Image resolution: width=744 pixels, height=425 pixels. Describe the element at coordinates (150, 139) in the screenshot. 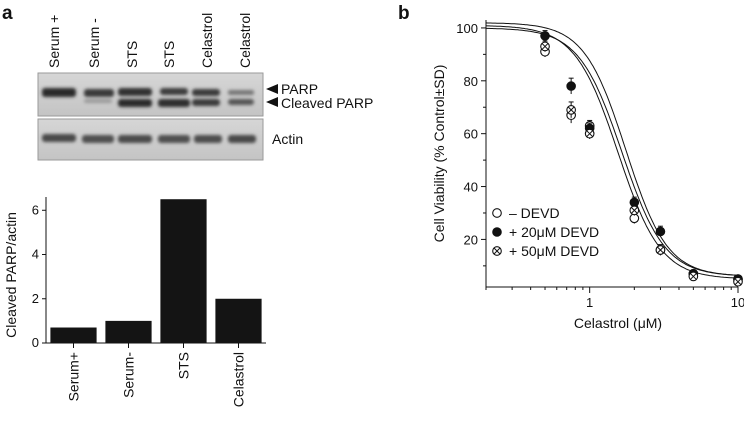

I see `western-blot-actin` at that location.